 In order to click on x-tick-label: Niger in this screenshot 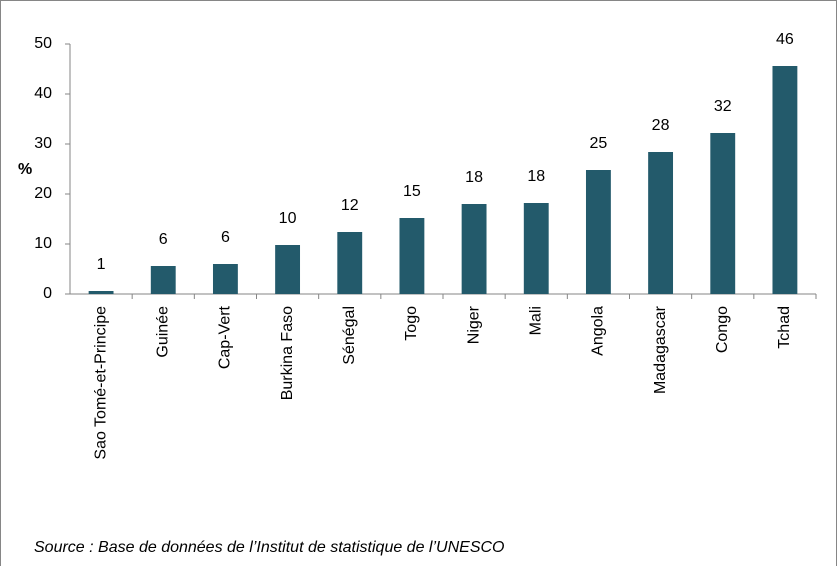, I will do `click(473, 324)`.